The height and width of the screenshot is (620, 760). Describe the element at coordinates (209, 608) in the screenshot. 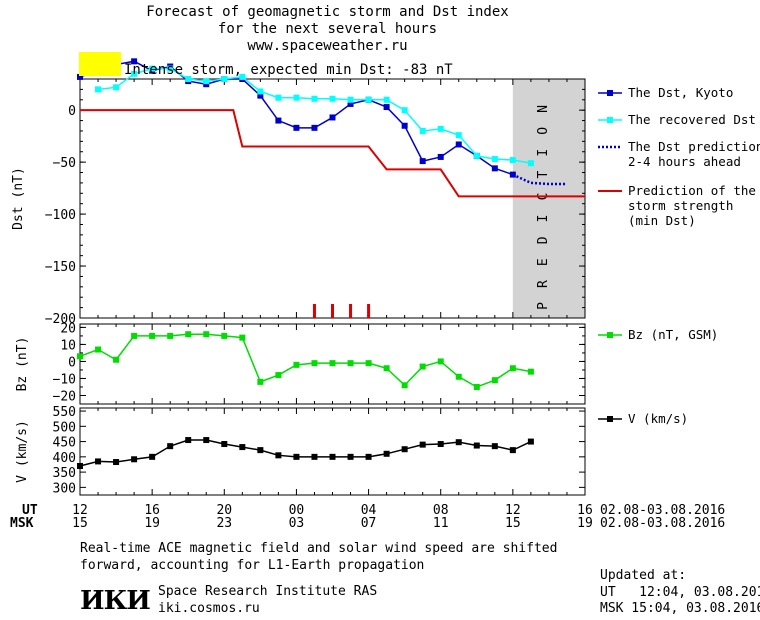

I see `institute-site-link: iki.cosmos.ru` at that location.